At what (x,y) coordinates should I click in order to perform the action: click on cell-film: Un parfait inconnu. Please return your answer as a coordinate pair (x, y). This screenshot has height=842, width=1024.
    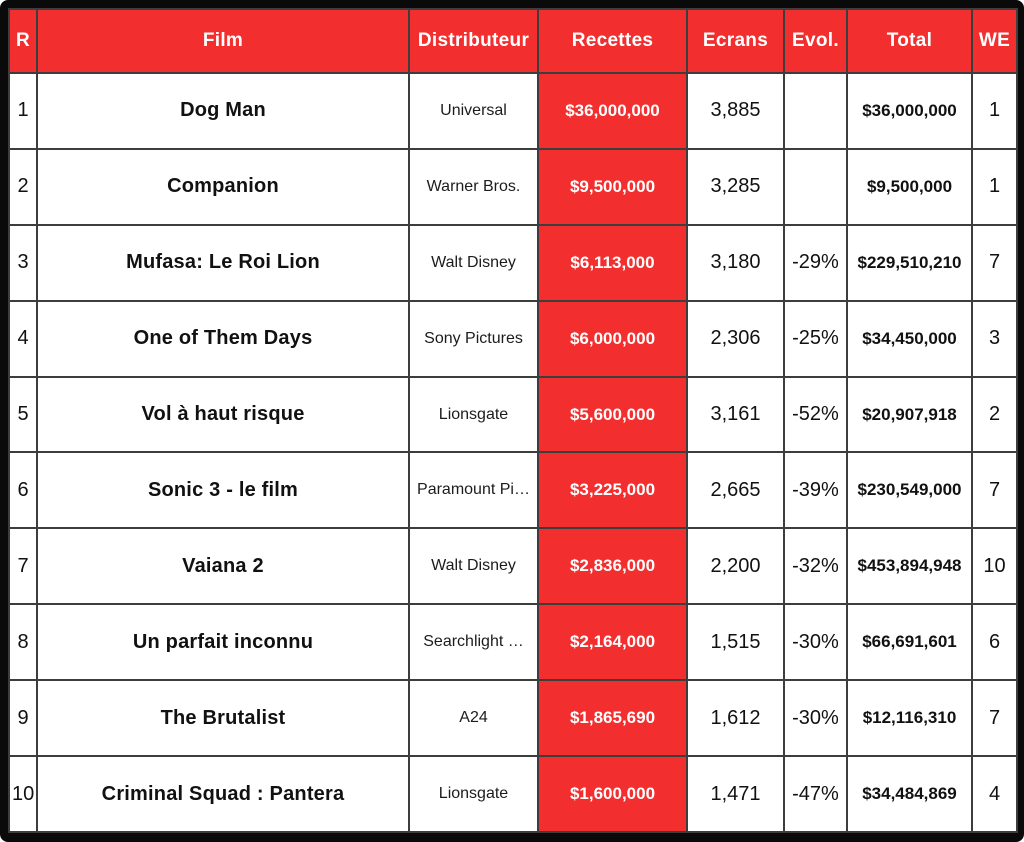
    Looking at the image, I should click on (223, 642).